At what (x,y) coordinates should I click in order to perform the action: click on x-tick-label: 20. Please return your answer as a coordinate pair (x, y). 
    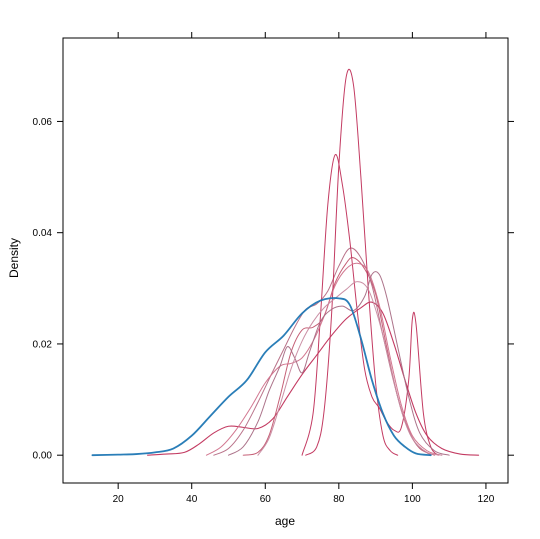
    Looking at the image, I should click on (119, 499).